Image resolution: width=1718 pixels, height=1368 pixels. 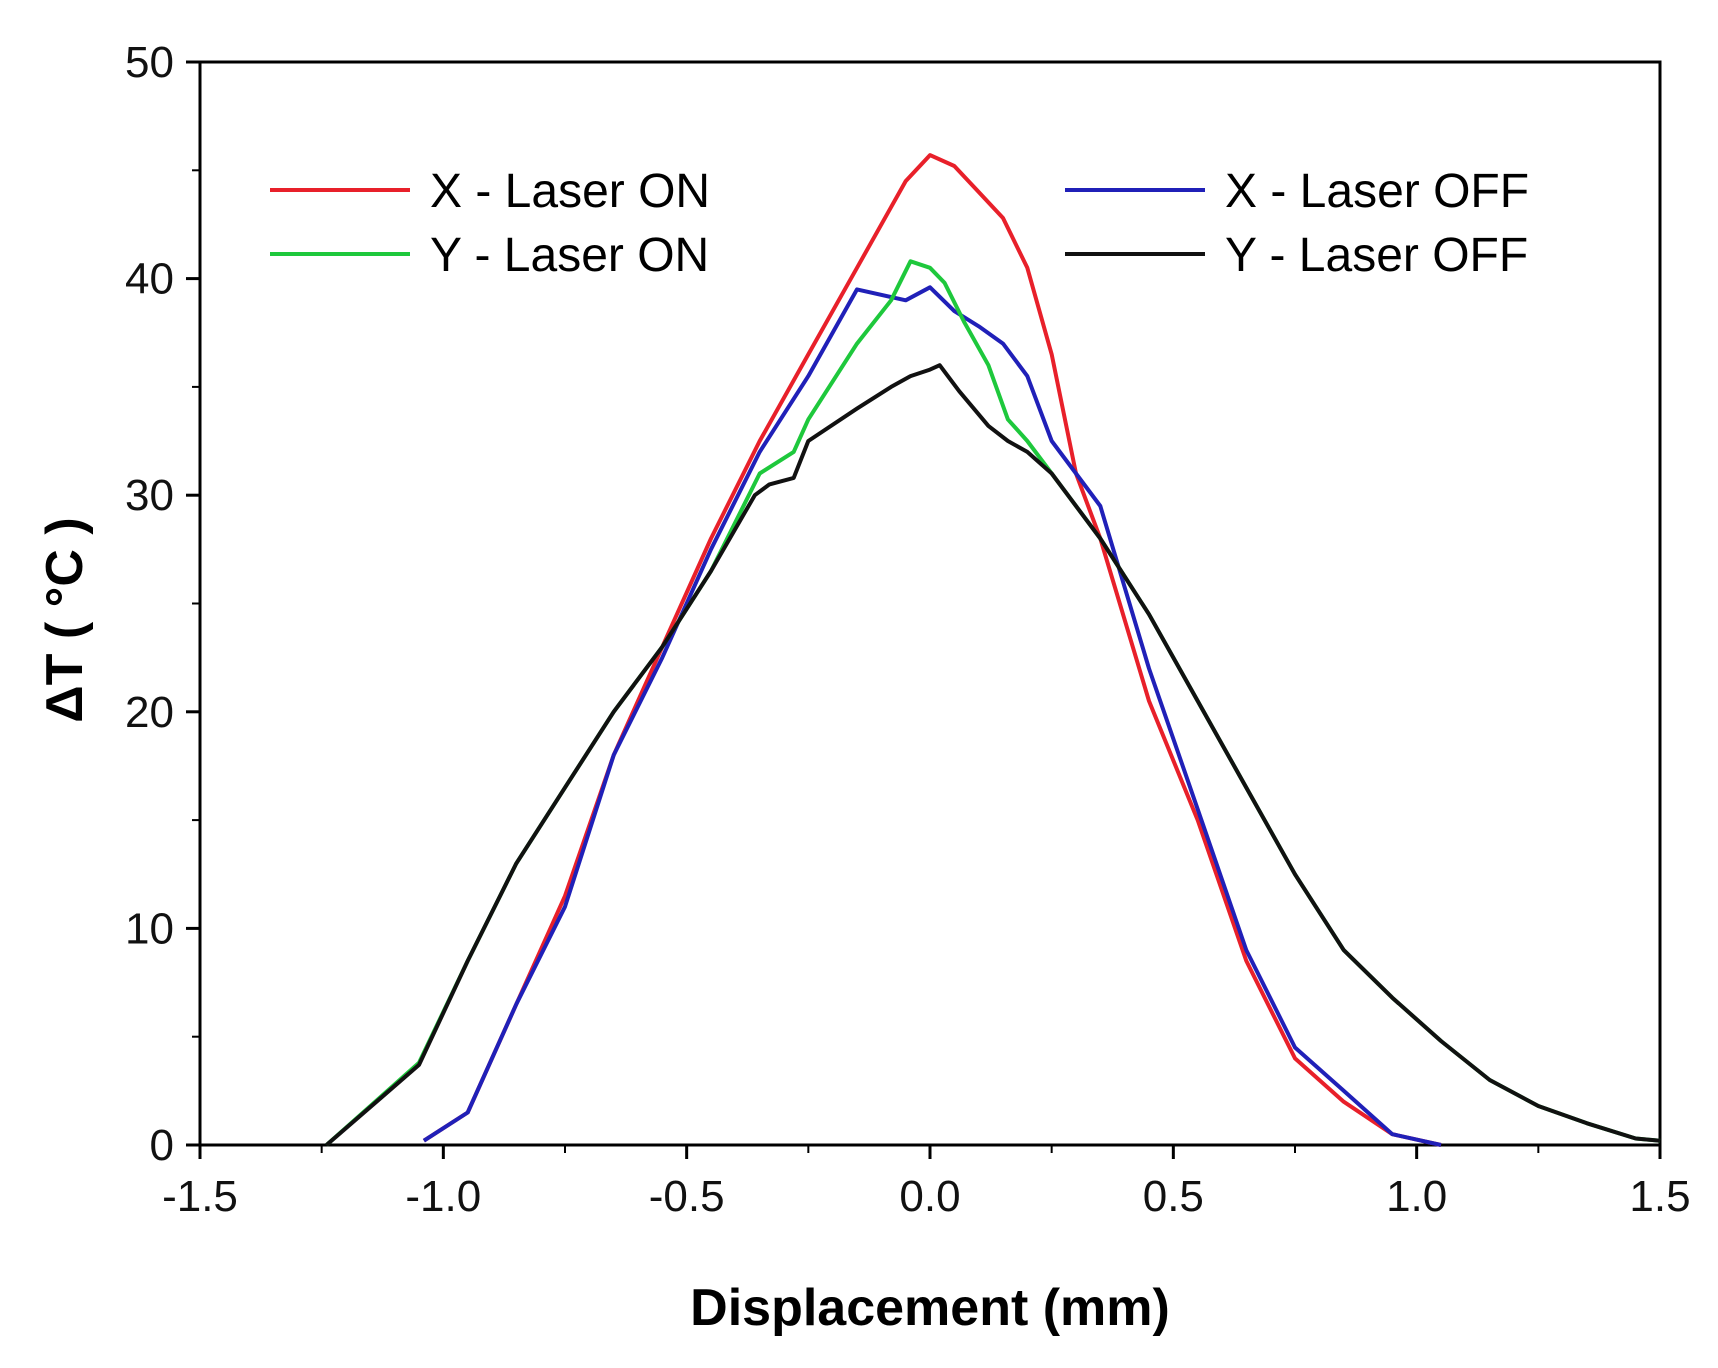 I want to click on x-tick-label: 0.5, so click(x=1173, y=1196).